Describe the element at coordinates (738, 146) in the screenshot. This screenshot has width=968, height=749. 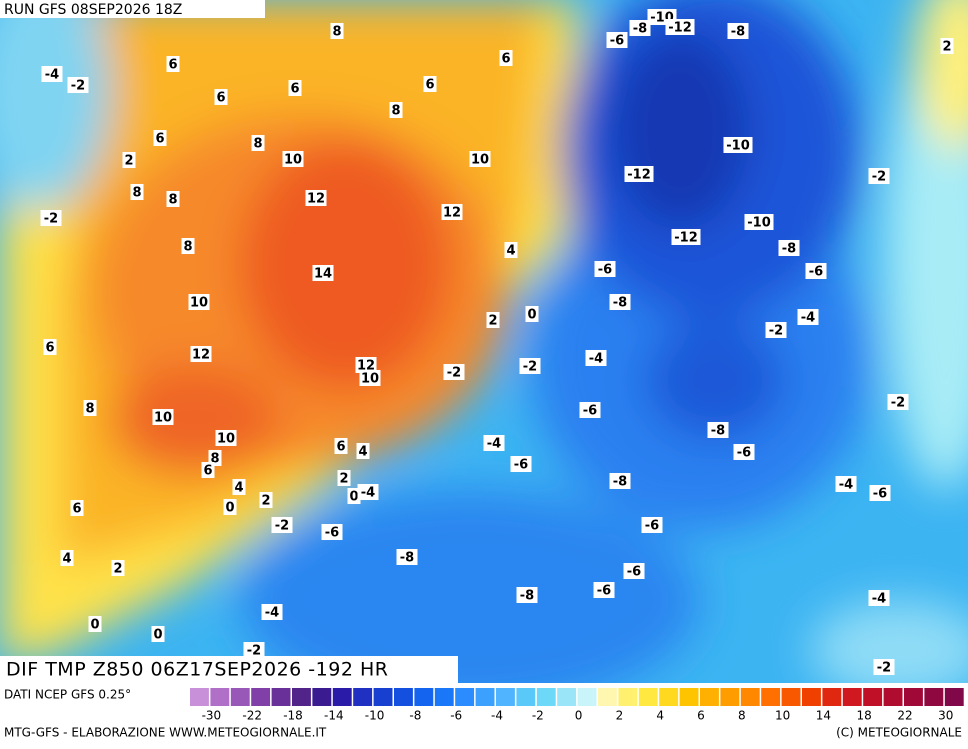
I see `contour-label: -10` at that location.